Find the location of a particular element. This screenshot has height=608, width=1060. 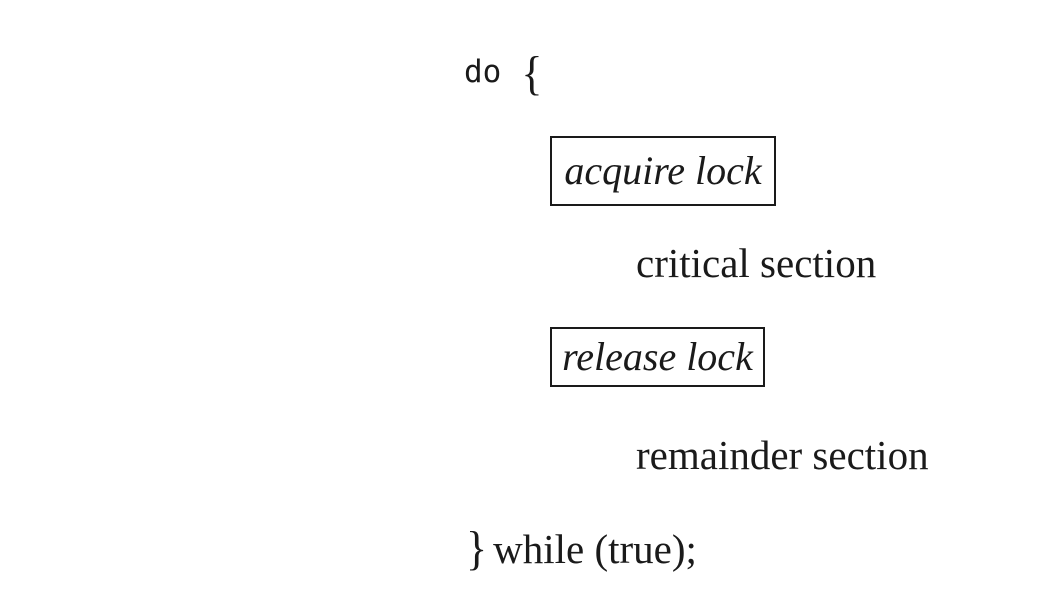

release-lock-box: release lock is located at coordinates (657, 357).